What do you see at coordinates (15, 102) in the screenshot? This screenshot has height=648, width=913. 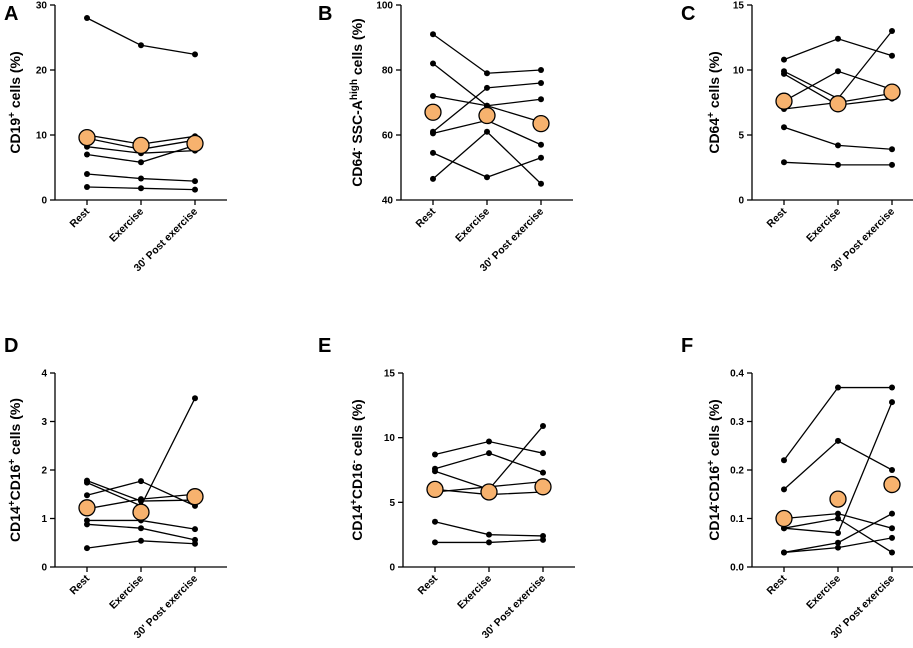 I see `chart-a-y-axis-label: CD19+ cells (%)` at bounding box center [15, 102].